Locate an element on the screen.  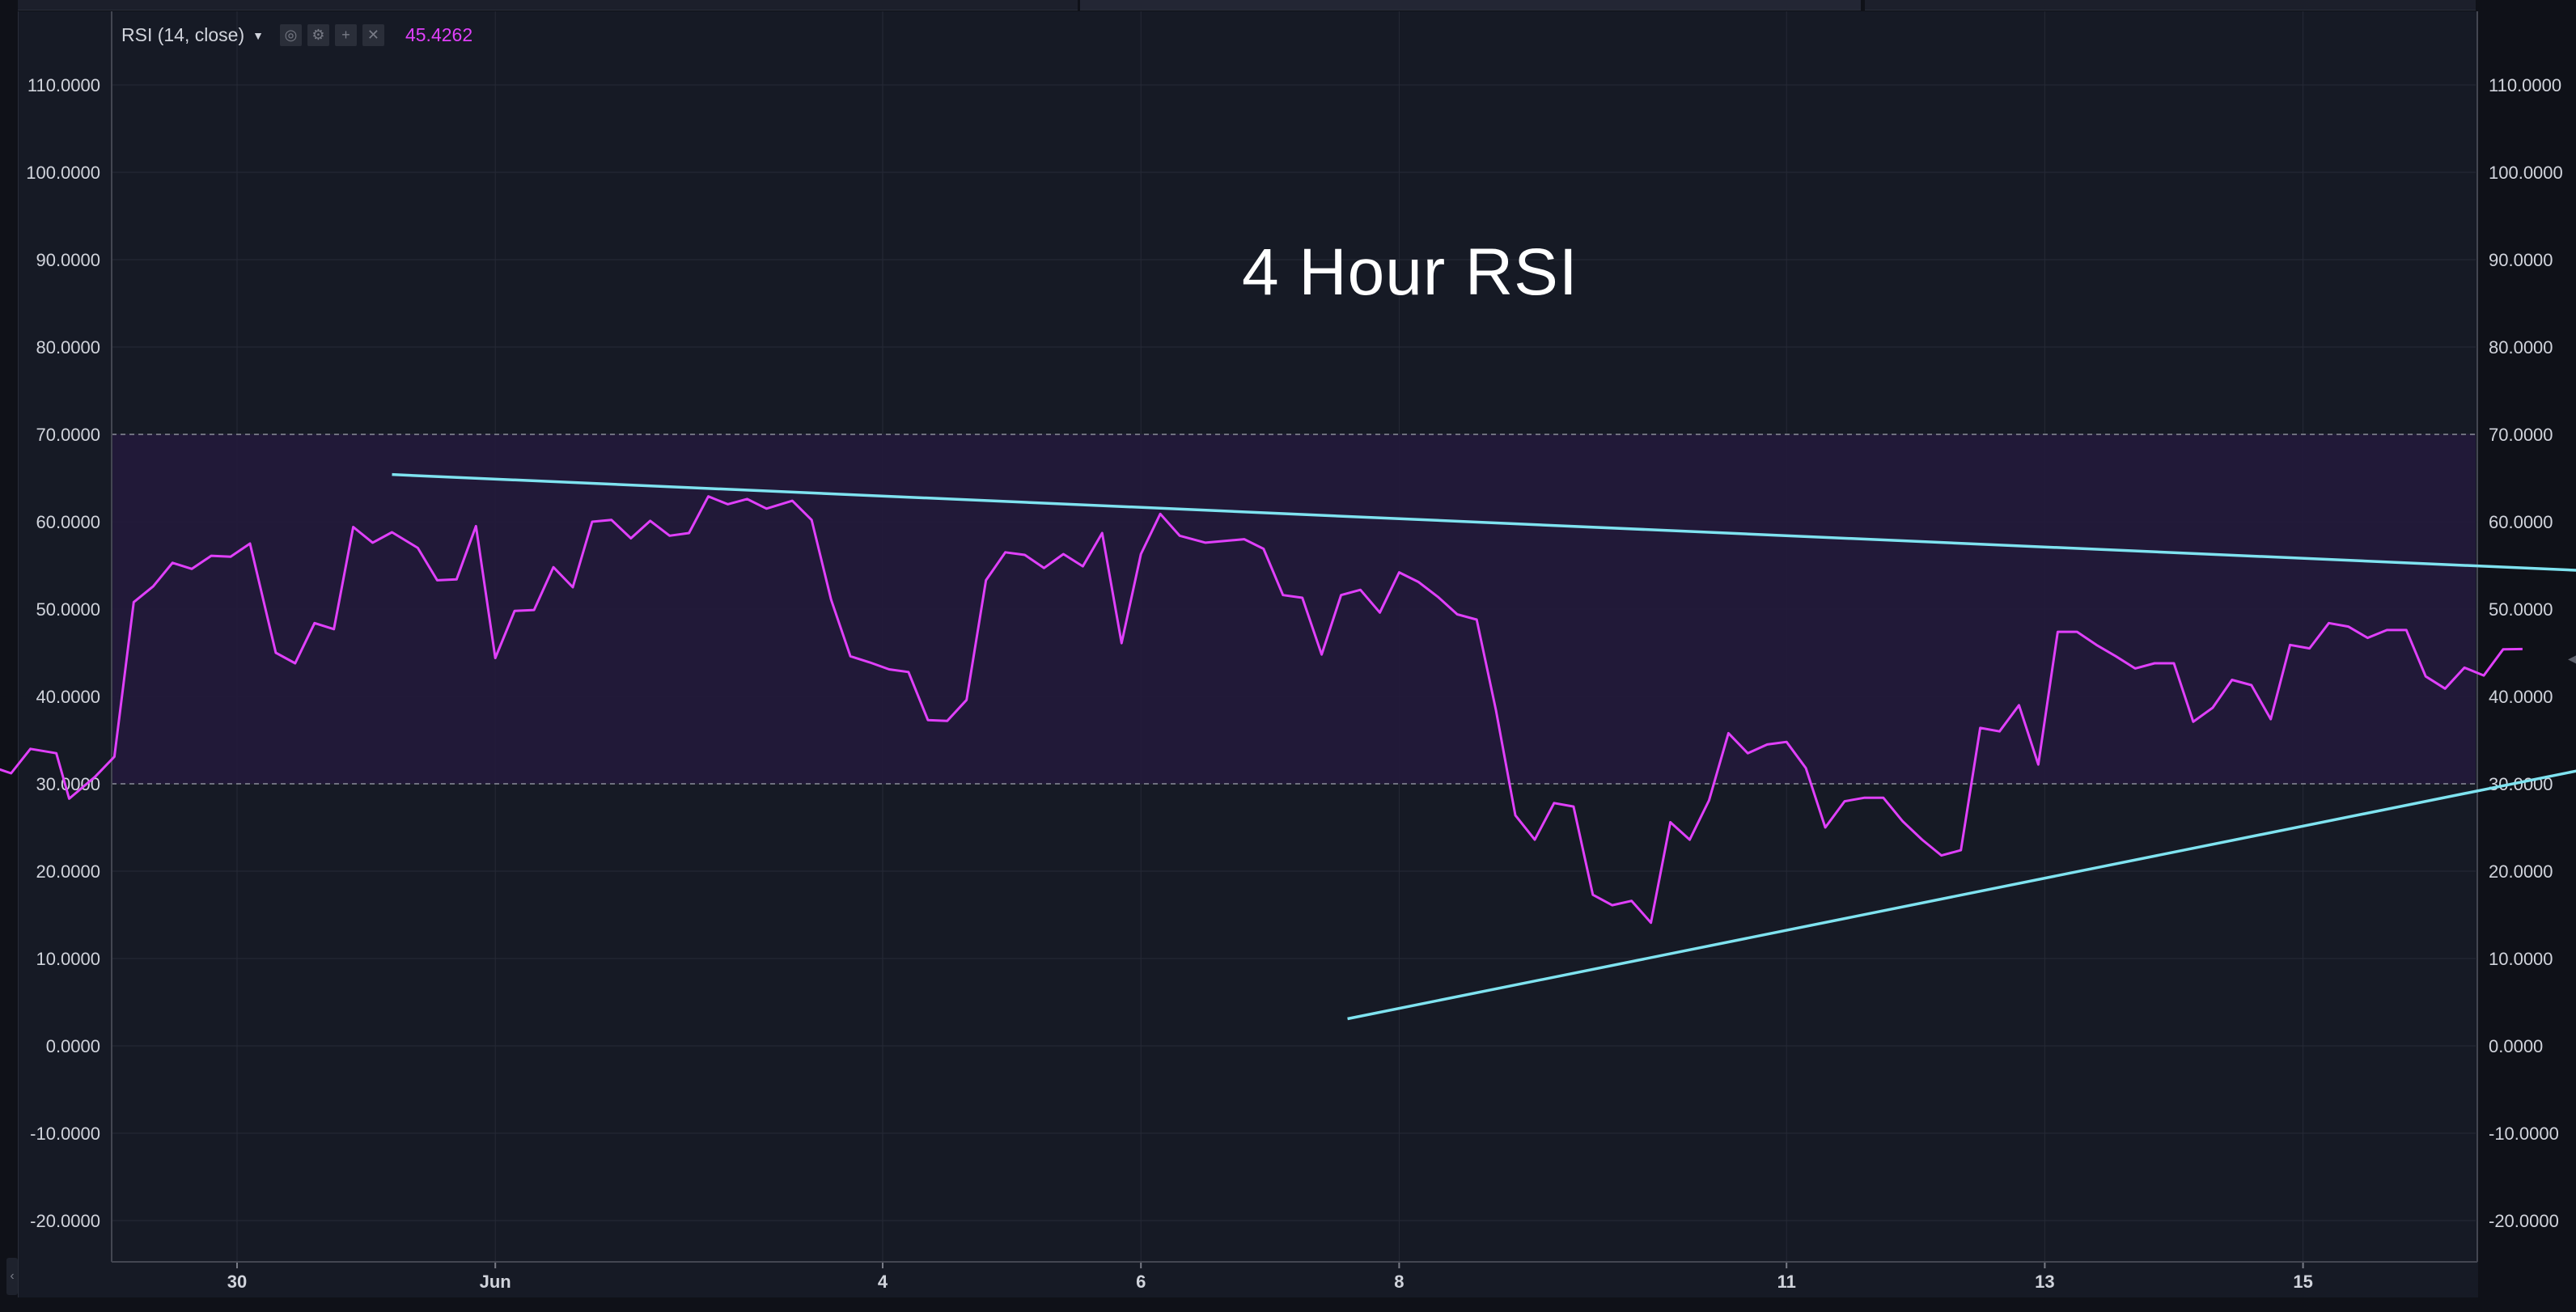
y-tick-label-right: 90.0000 is located at coordinates (2521, 260).